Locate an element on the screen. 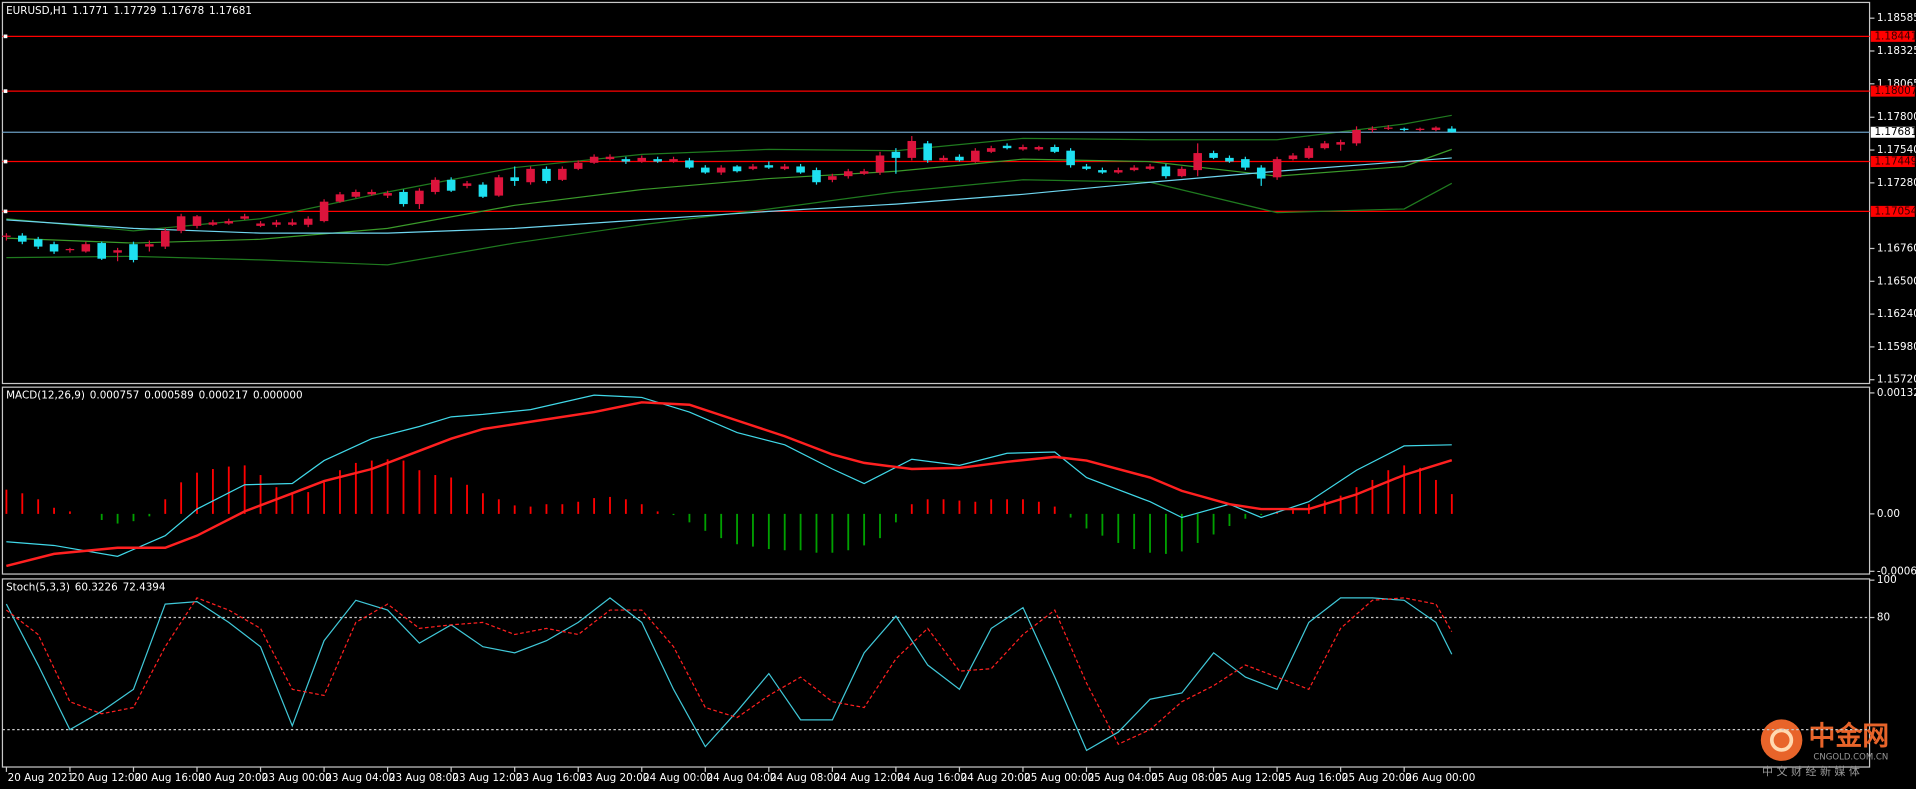 The width and height of the screenshot is (1916, 789). price-header: EURUSD,H1 1.1771 1.17729 1.17678 1.17681 is located at coordinates (129, 11).